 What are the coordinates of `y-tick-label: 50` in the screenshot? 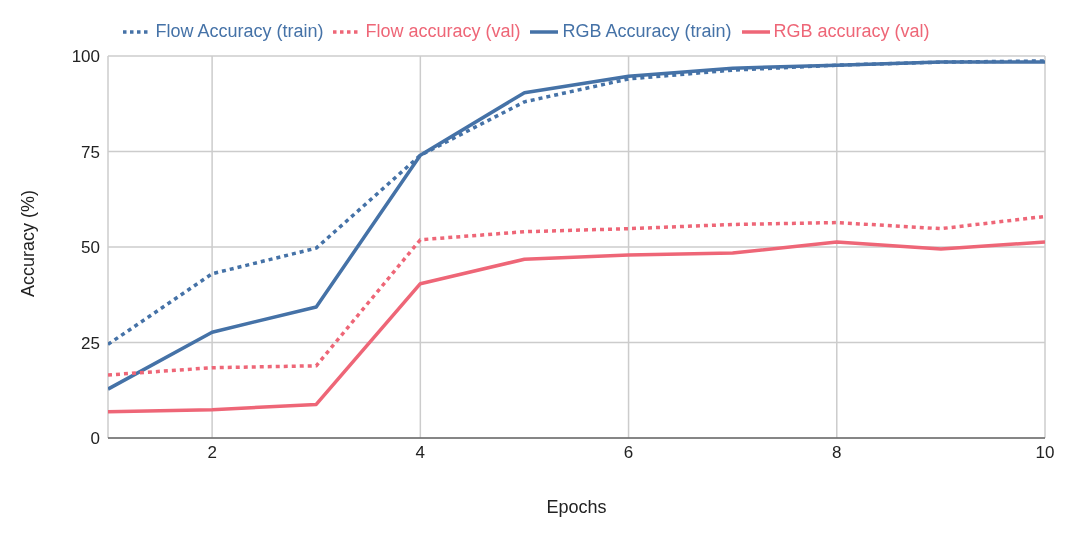 It's located at (90, 248).